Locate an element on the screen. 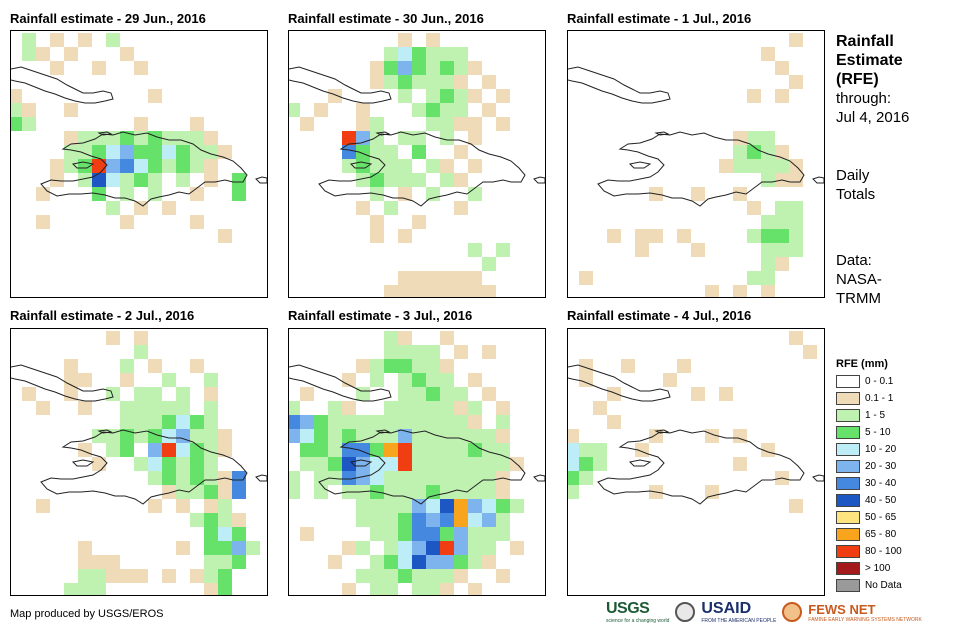  legend-label: 0.1 - 1 is located at coordinates (879, 398).